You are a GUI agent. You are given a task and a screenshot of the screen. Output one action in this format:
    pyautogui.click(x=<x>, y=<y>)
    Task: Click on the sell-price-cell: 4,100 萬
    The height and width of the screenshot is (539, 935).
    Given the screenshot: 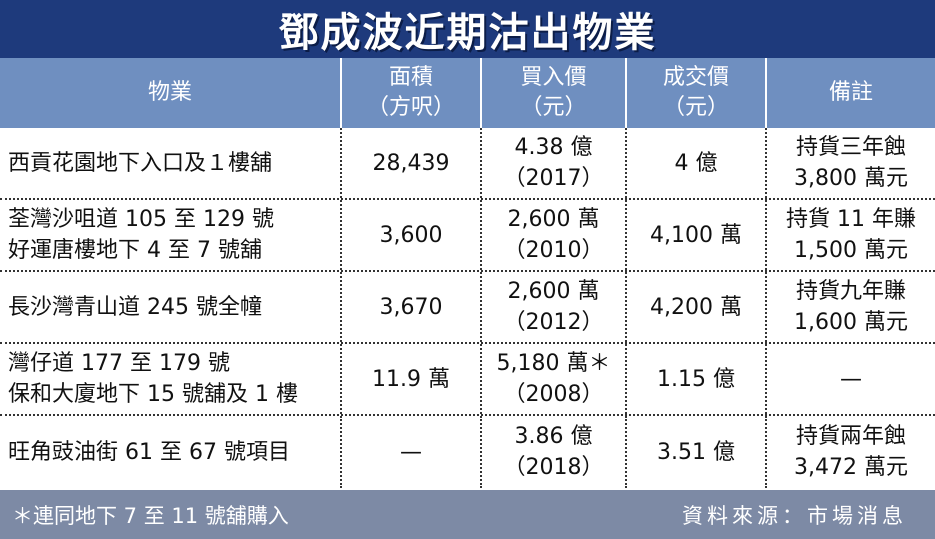 What is the action you would take?
    pyautogui.click(x=695, y=235)
    